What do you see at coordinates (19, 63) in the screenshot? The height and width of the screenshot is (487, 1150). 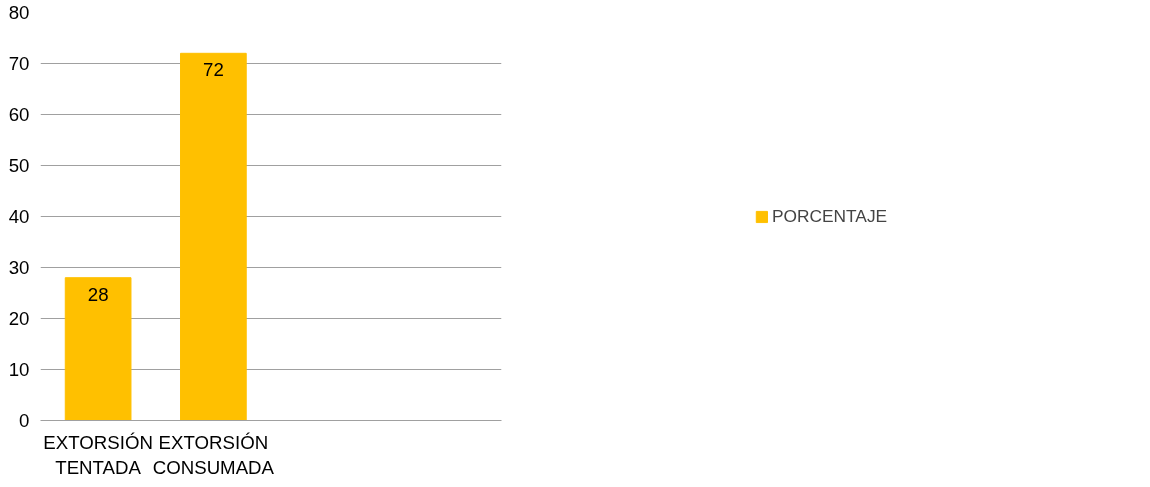 I see `y-tick-label: 70` at bounding box center [19, 63].